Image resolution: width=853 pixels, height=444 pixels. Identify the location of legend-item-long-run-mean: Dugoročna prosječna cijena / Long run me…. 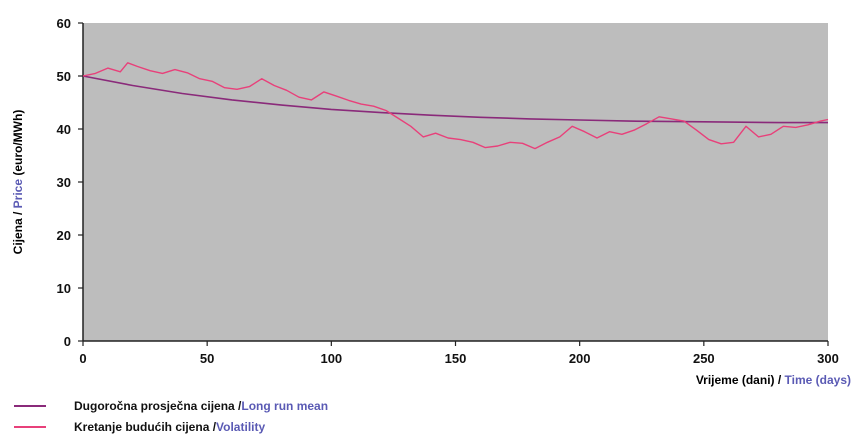
(171, 406).